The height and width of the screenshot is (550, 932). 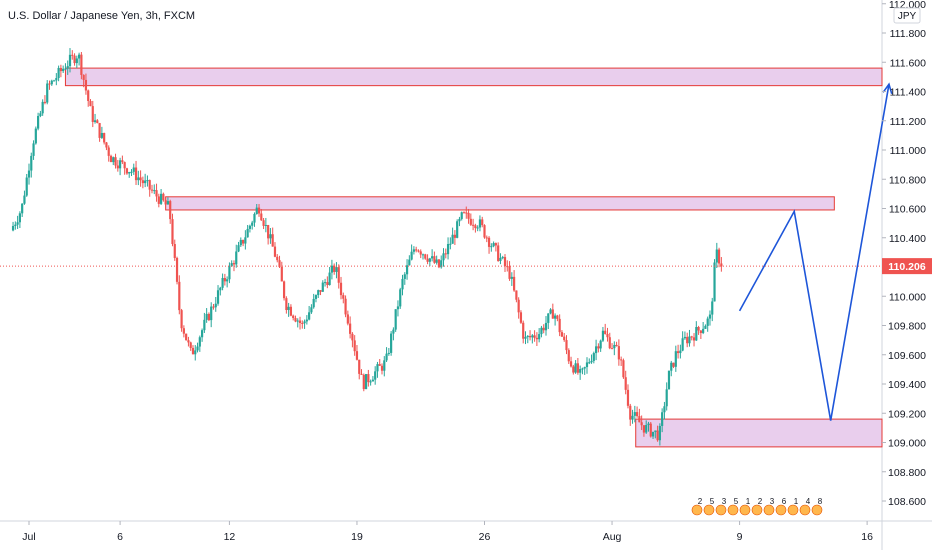 What do you see at coordinates (907, 210) in the screenshot?
I see `price-tick-label: 110.600` at bounding box center [907, 210].